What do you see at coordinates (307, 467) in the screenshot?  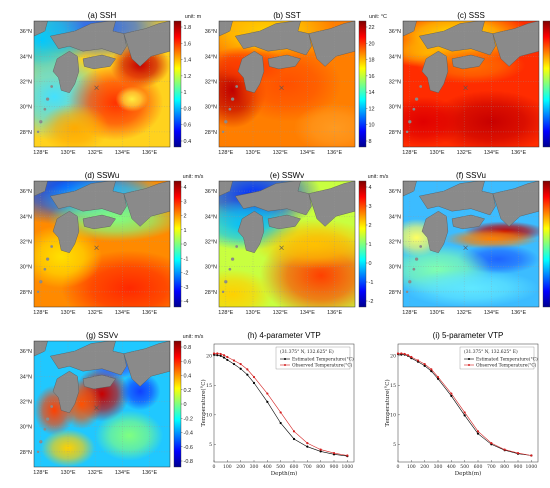 I see `x-tick-label: 700` at bounding box center [307, 467].